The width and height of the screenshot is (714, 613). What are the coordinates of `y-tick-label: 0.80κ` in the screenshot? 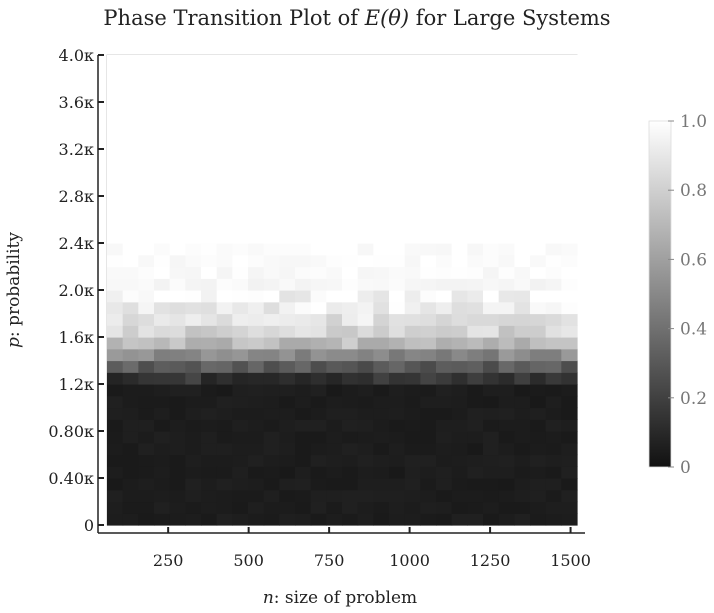 It's located at (71, 431).